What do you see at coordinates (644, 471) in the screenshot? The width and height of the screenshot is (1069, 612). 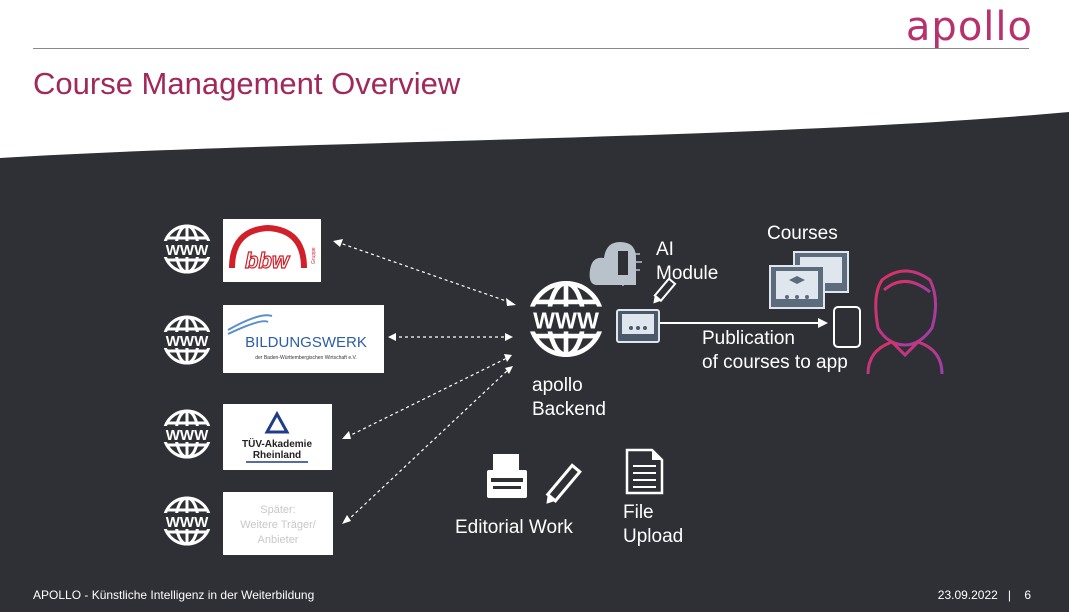 I see `document-icon` at bounding box center [644, 471].